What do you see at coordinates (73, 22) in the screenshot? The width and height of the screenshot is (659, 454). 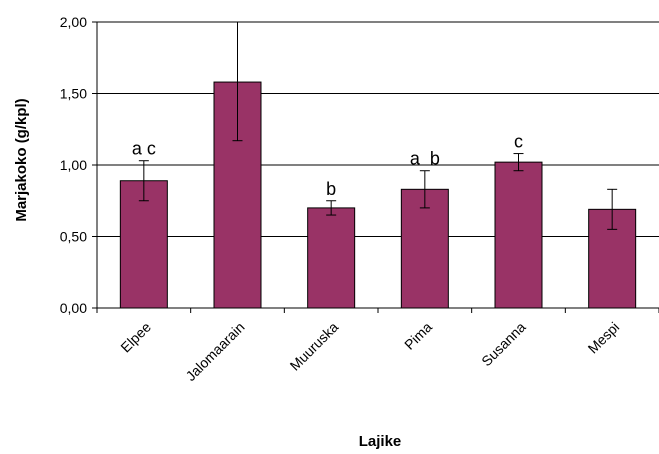 I see `y-tick-label: 2,00` at bounding box center [73, 22].